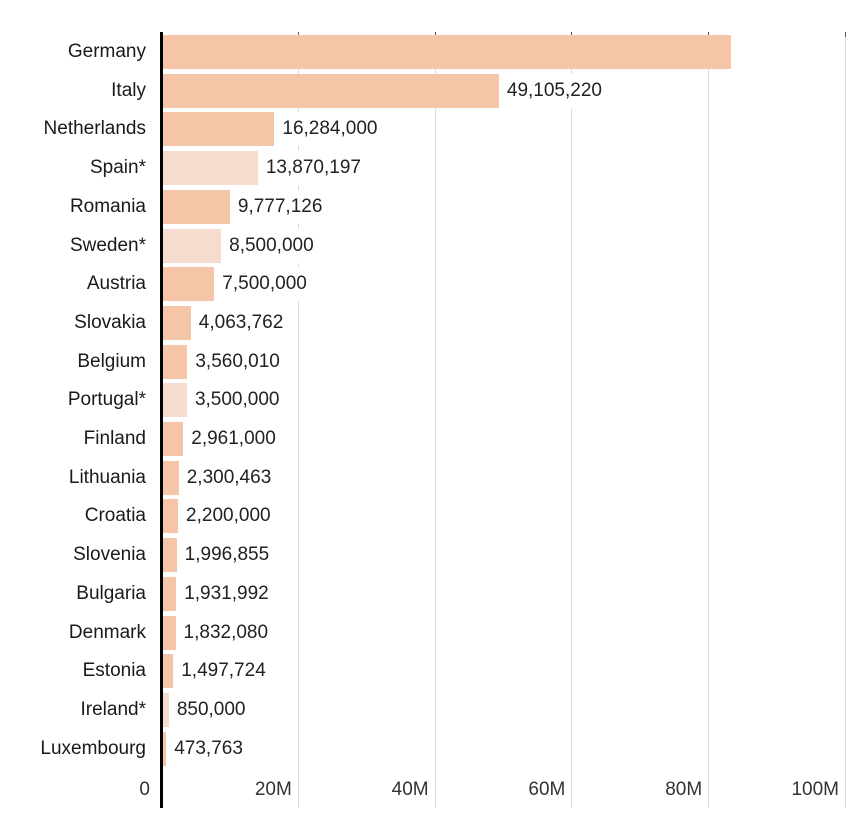 This screenshot has height=828, width=868. What do you see at coordinates (709, 420) in the screenshot?
I see `gridline-80M` at bounding box center [709, 420].